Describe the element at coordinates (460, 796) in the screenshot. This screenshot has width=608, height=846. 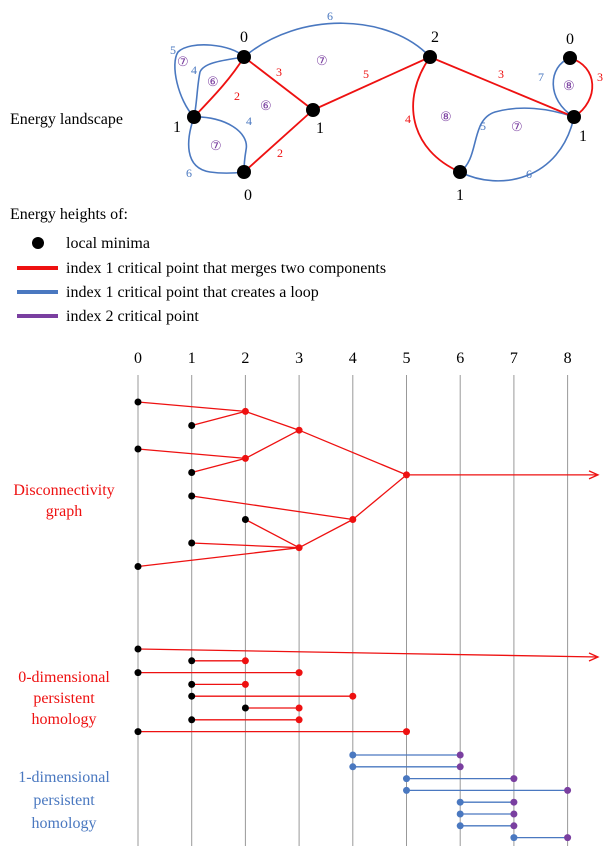
I see `h1-barcode` at that location.